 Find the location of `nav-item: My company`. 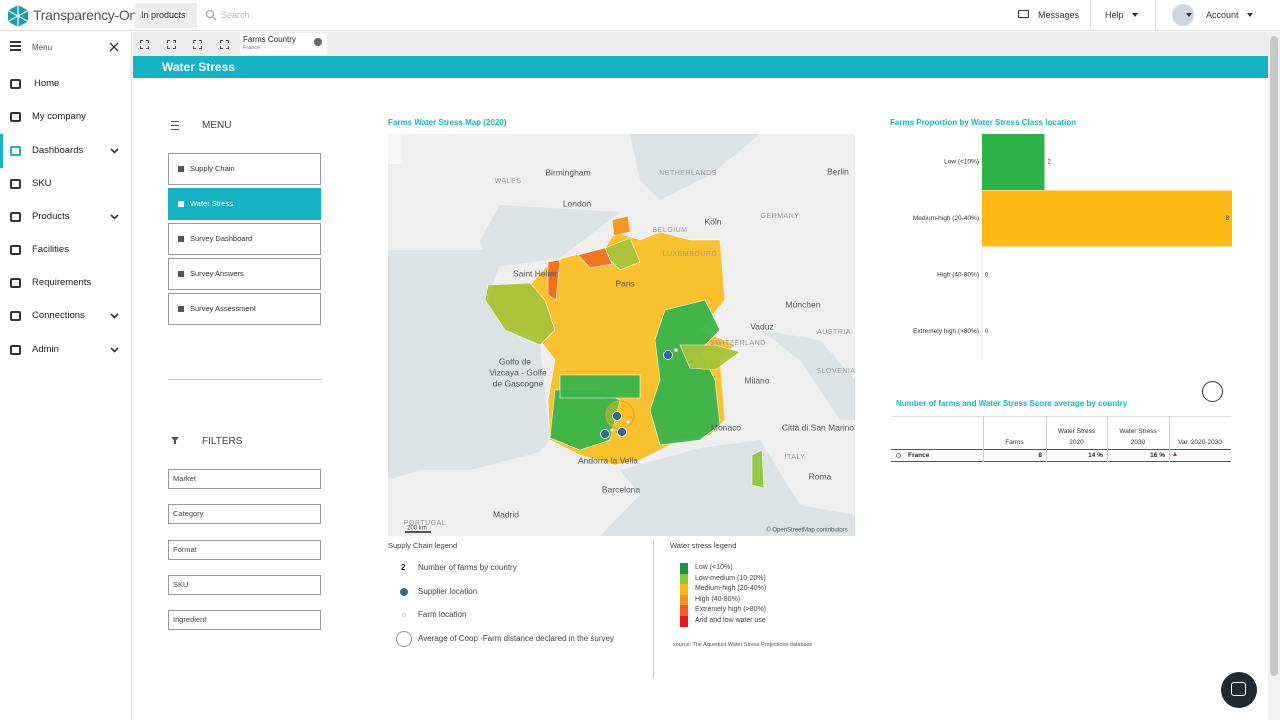

nav-item: My company is located at coordinates (59, 116).